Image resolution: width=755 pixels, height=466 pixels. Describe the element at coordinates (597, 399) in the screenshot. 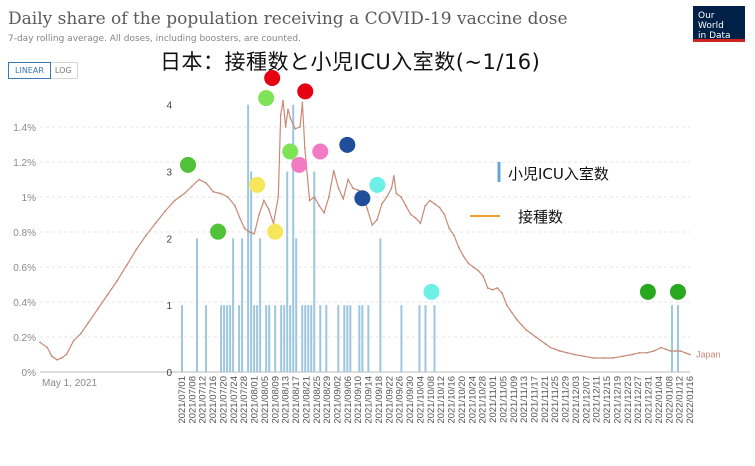

I see `x-category-label: 2021/12/11` at that location.